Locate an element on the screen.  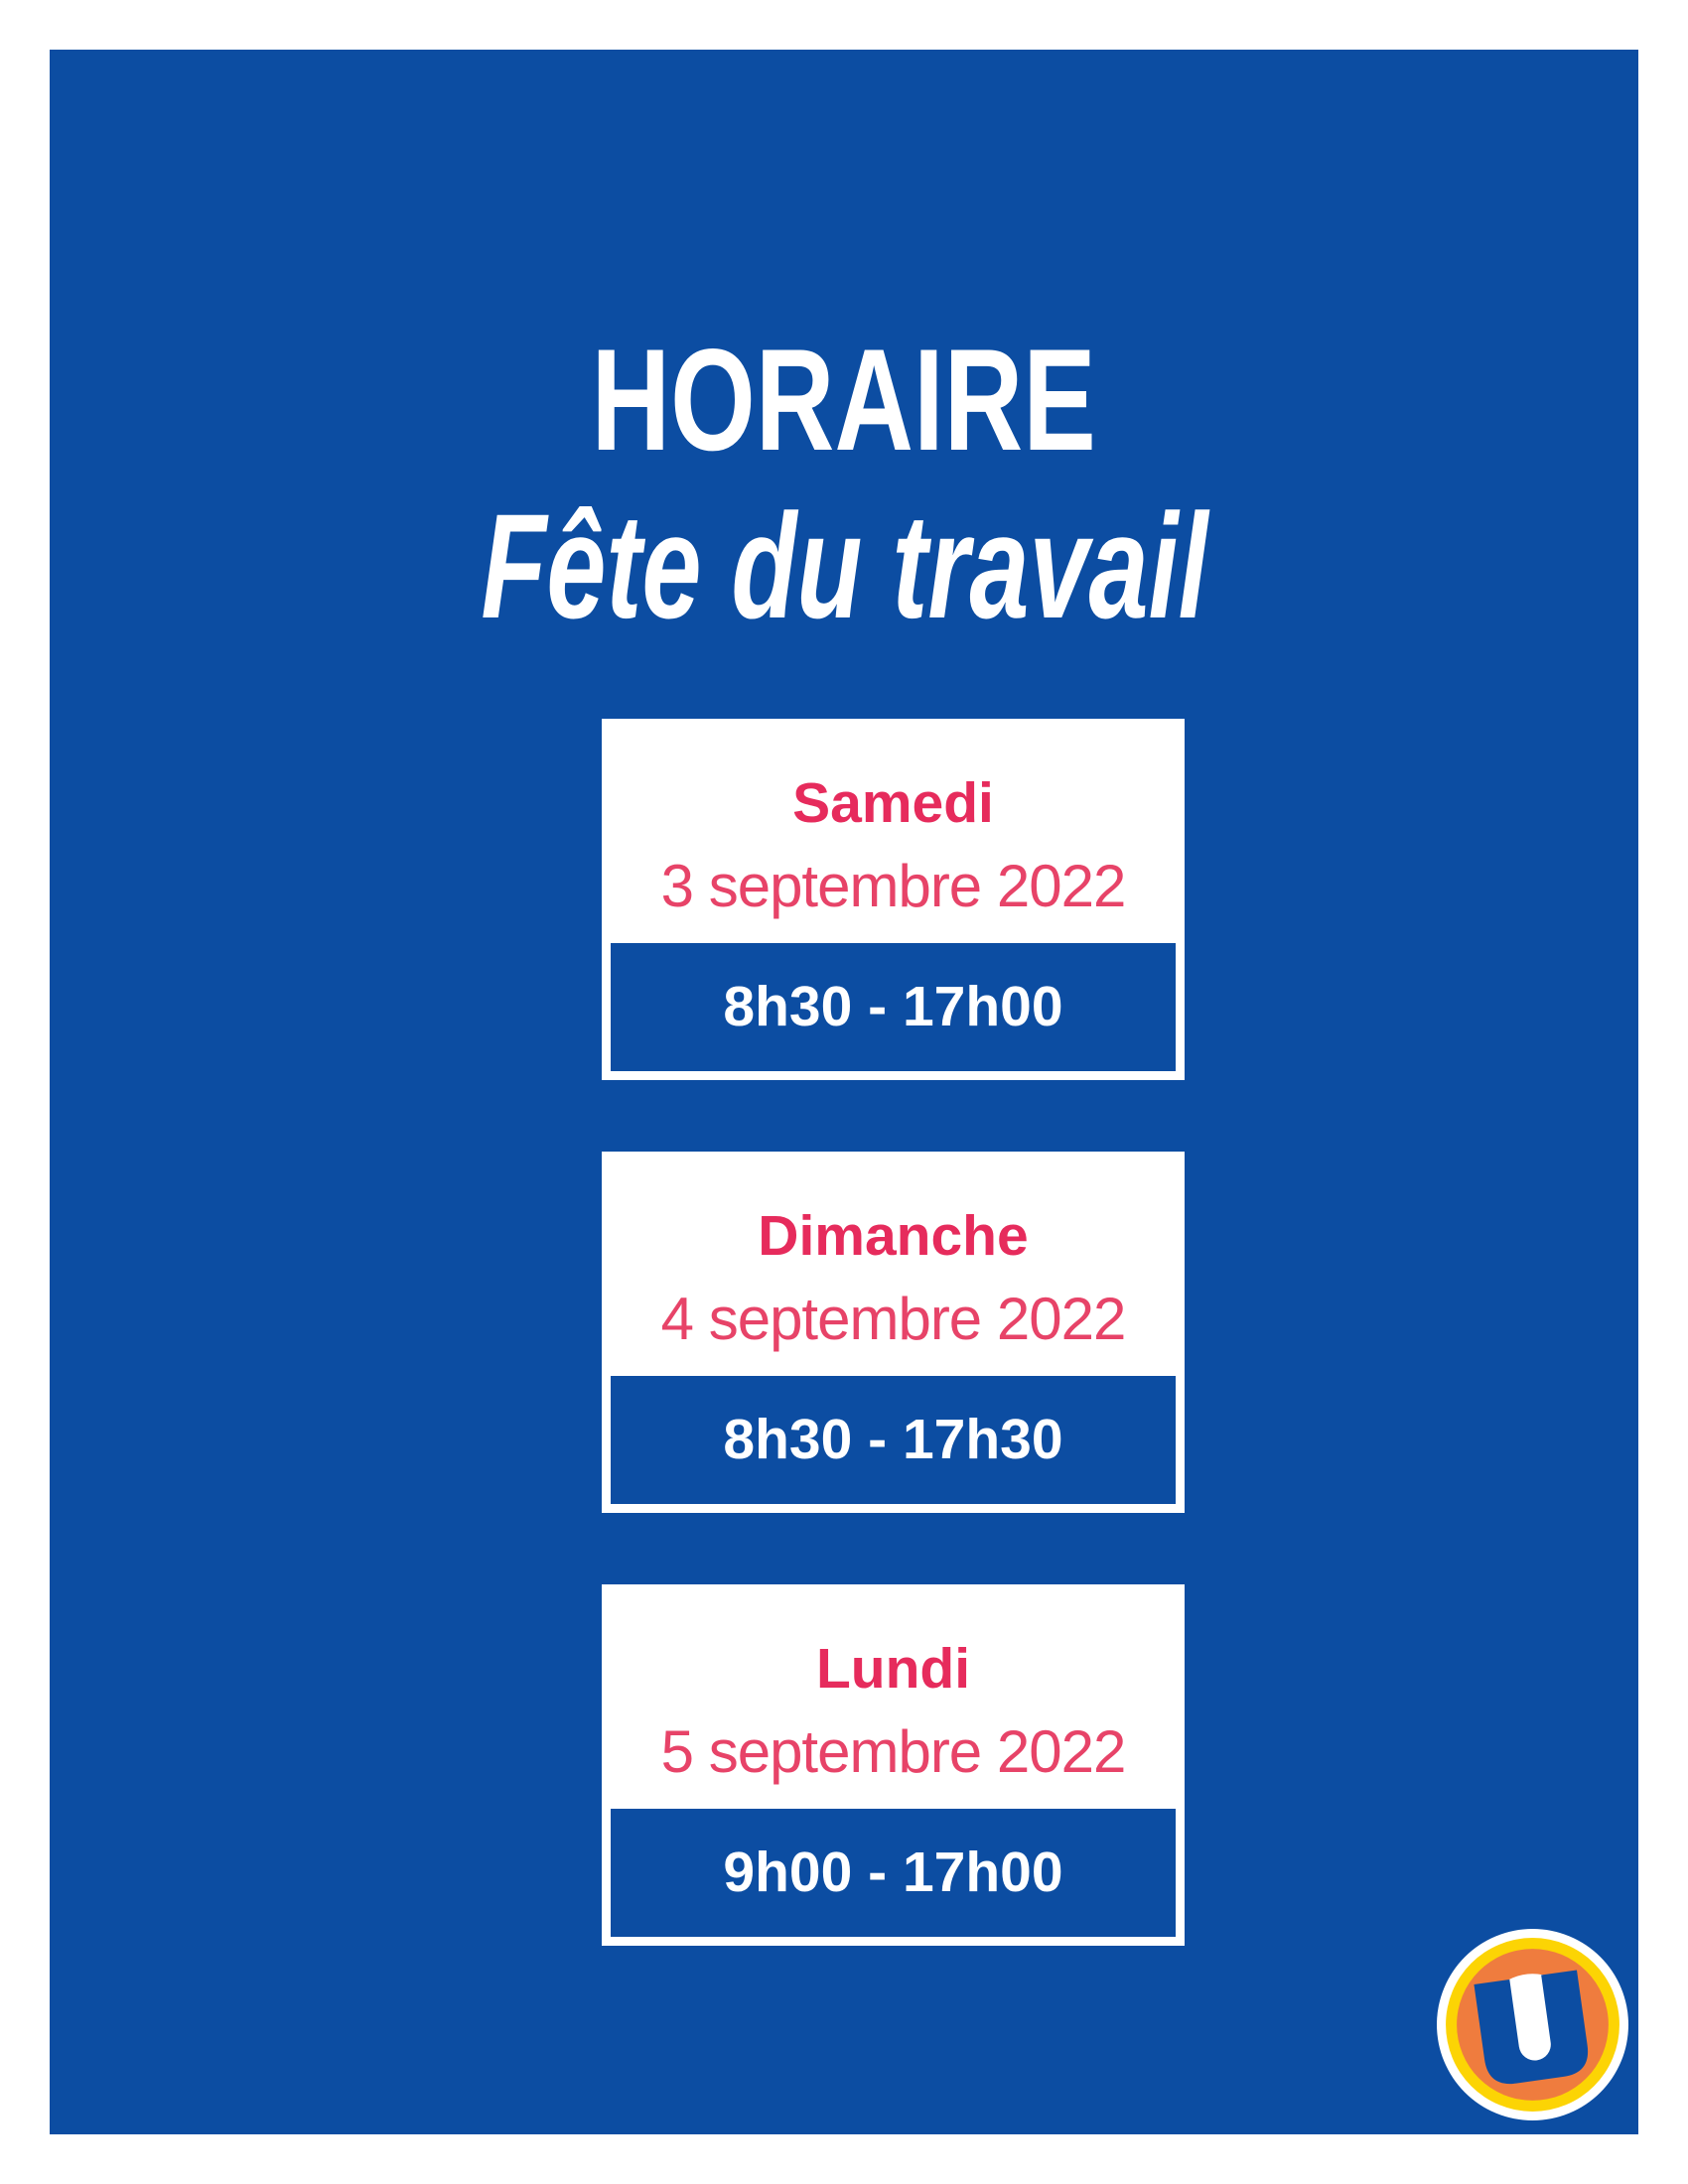
hours-label: 8h30 - 17h30 is located at coordinates (893, 1439).